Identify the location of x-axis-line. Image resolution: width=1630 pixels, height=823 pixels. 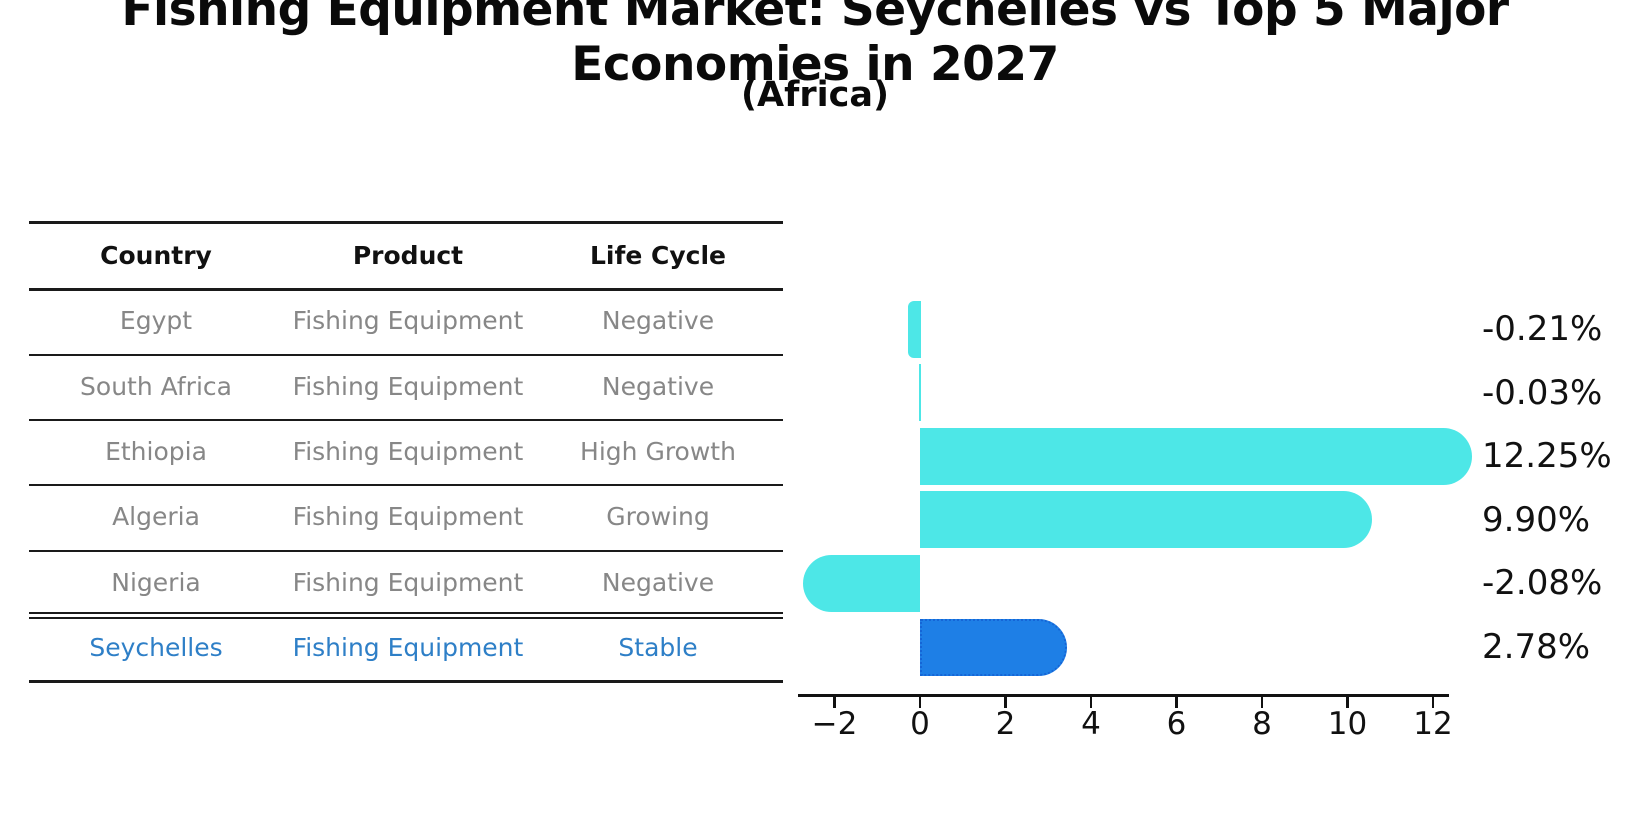
(1123, 695).